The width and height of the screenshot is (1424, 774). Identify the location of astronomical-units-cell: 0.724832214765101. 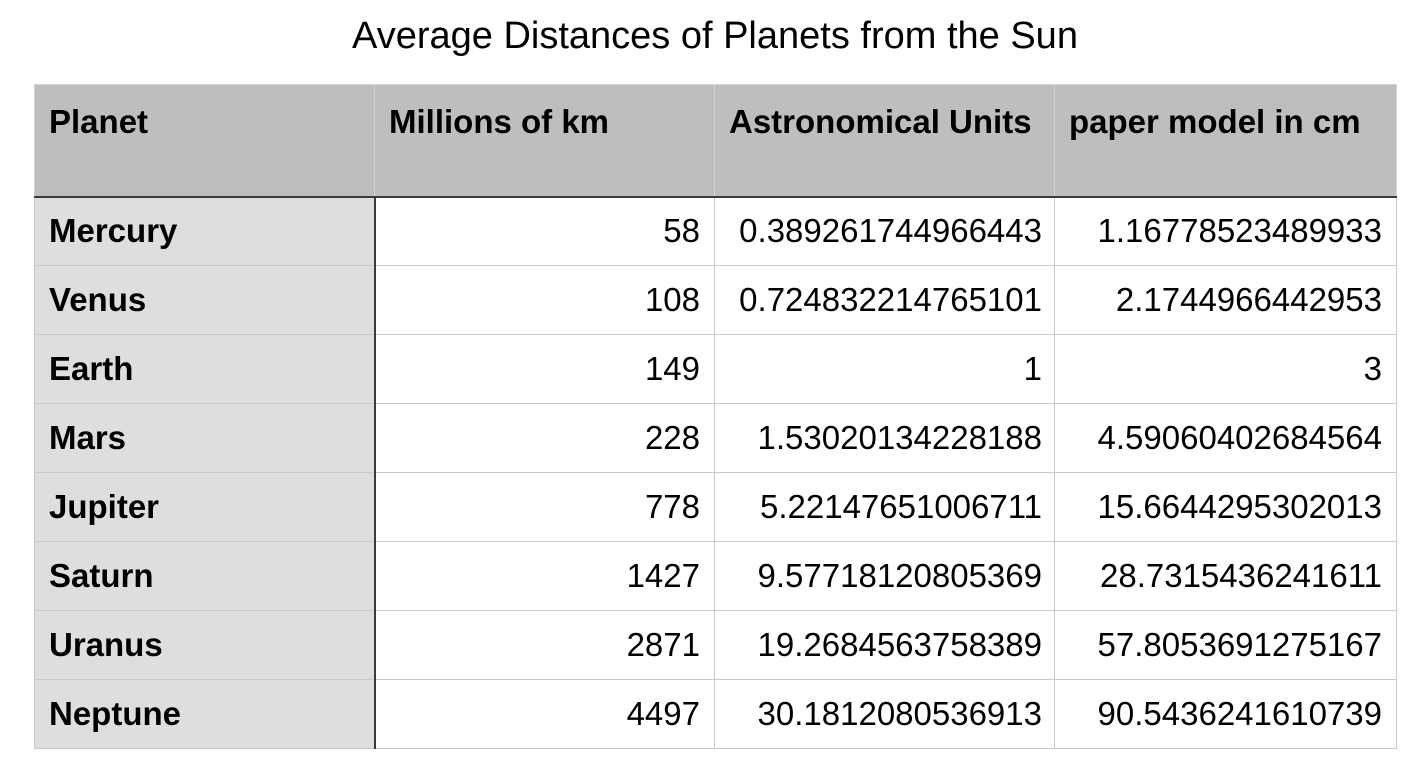
(884, 300).